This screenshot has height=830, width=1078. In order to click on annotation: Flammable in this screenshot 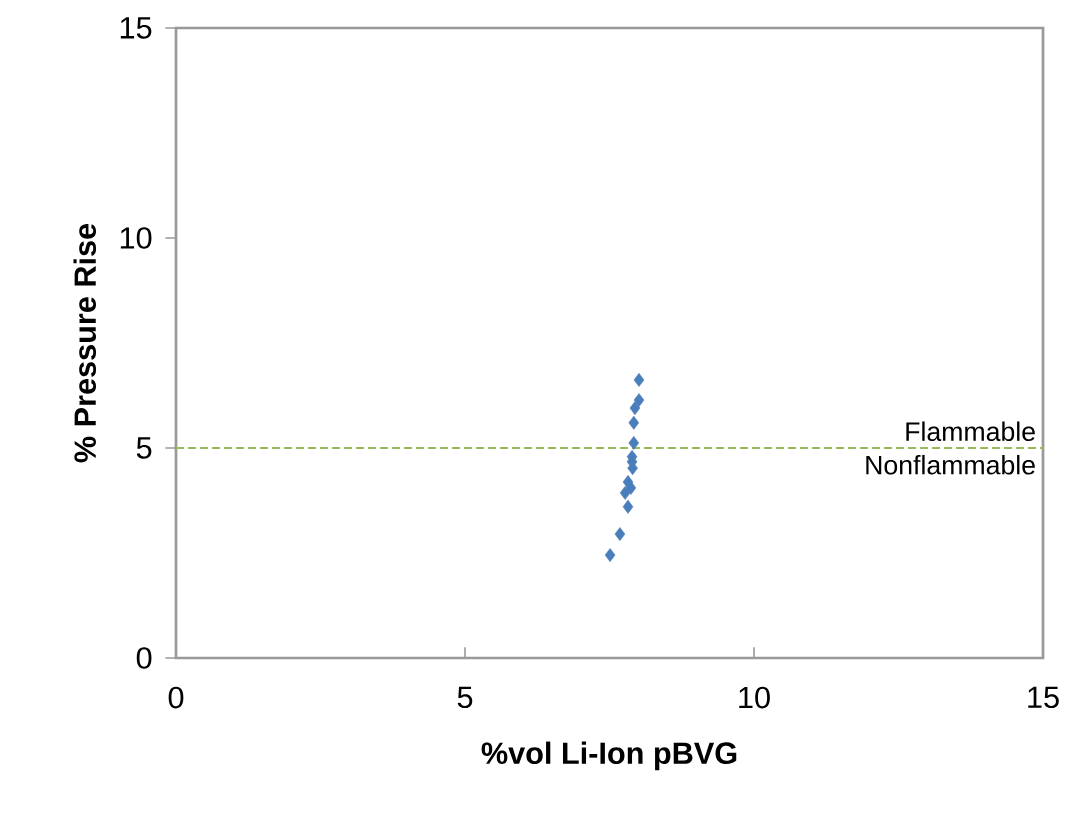, I will do `click(970, 431)`.